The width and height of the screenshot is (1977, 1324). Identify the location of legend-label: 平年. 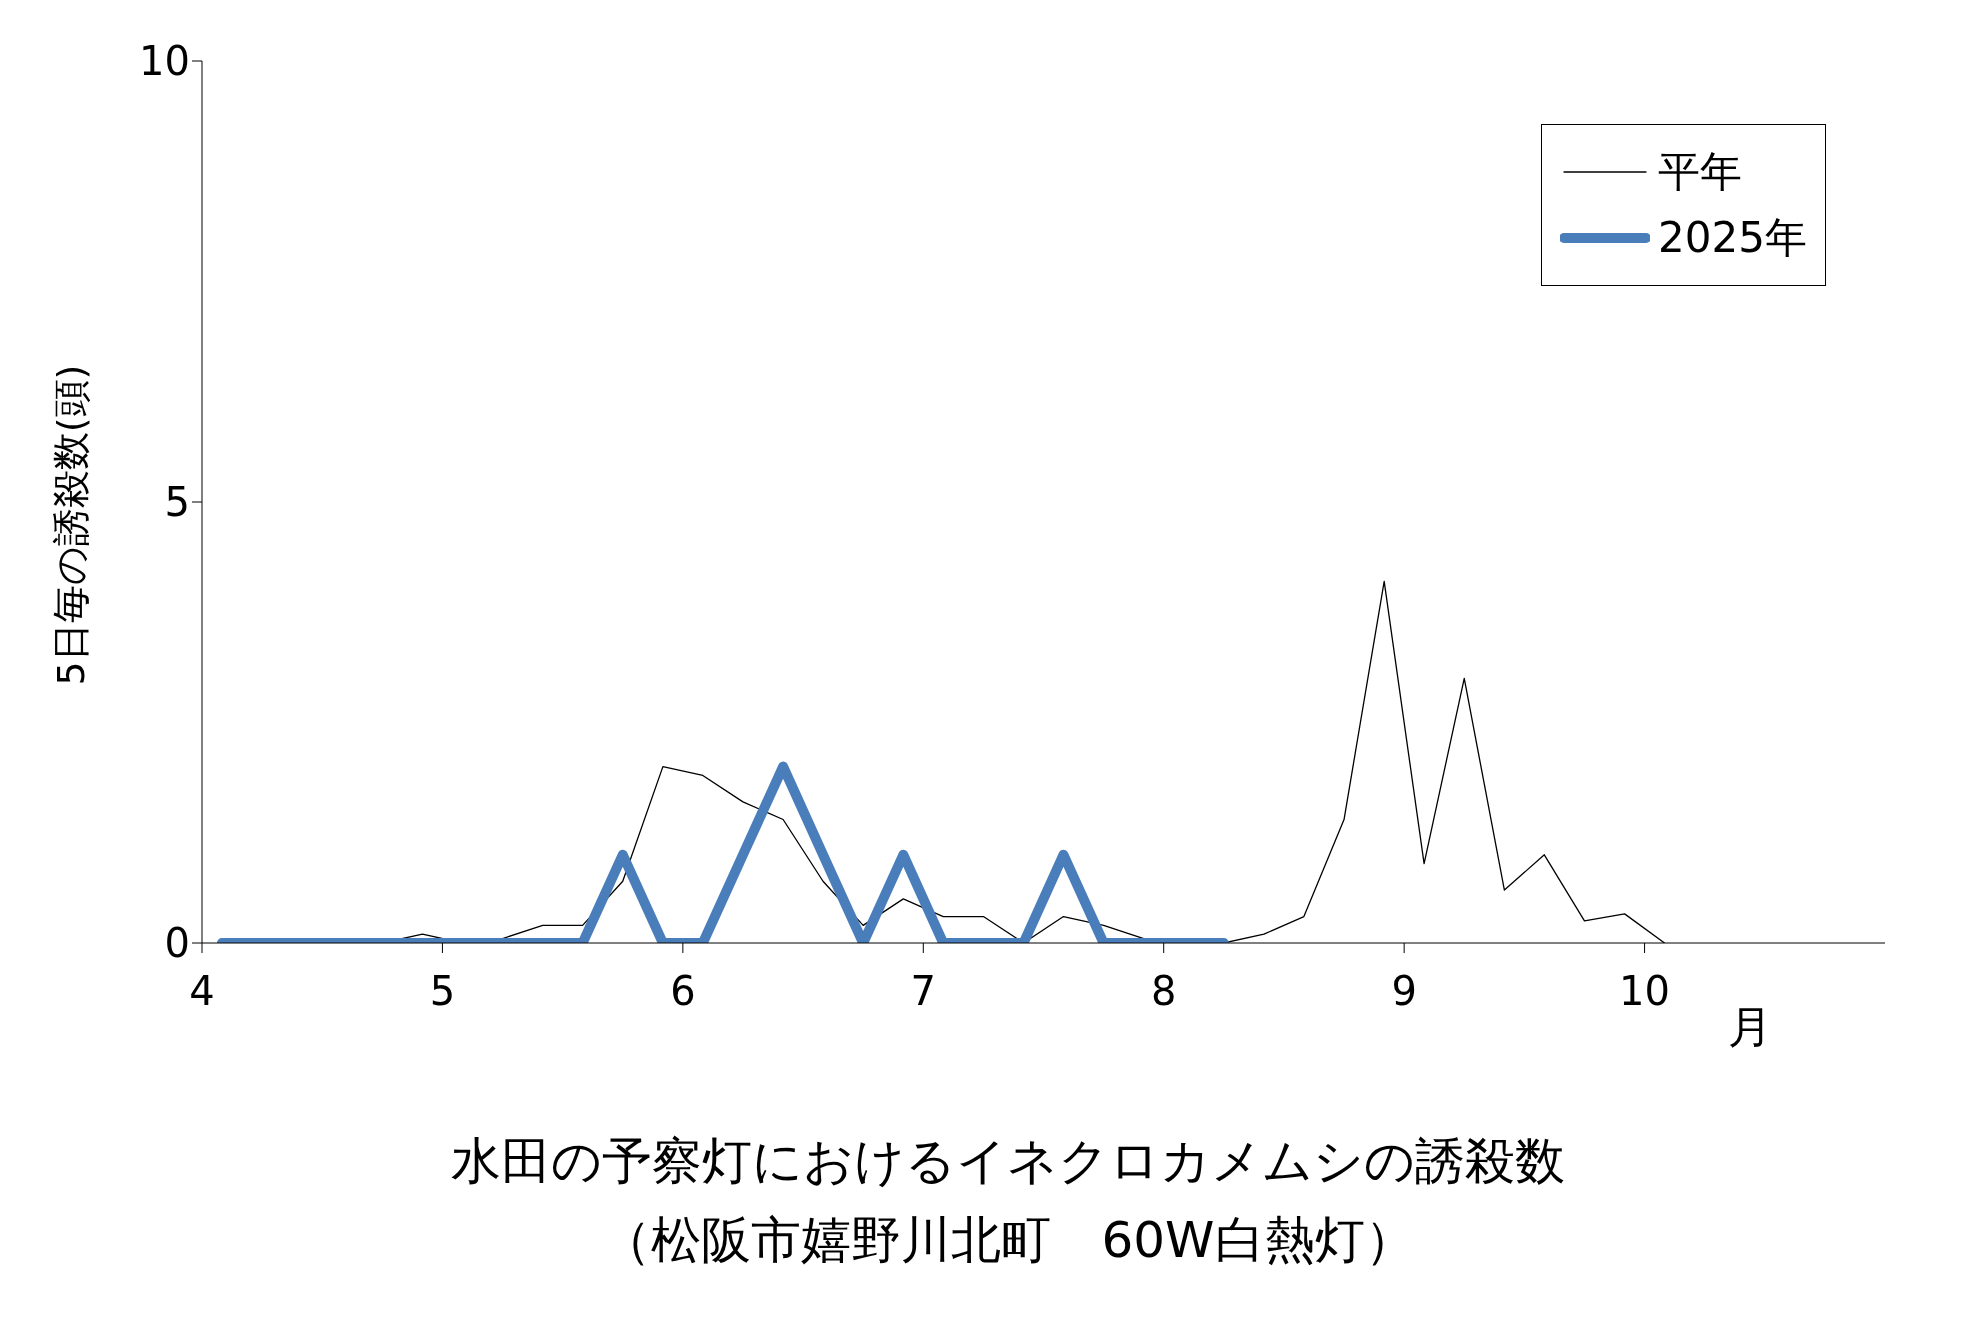
(1700, 172).